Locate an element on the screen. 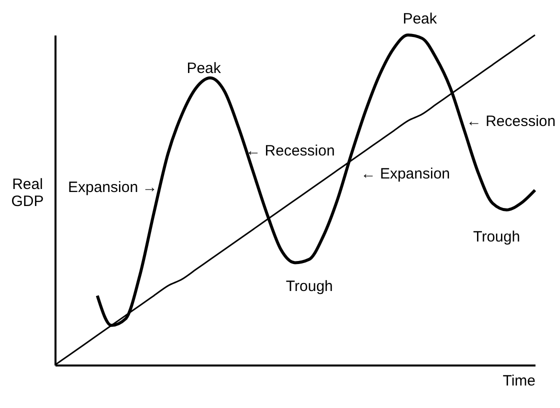 The image size is (560, 408). x-axis-title: Time is located at coordinates (519, 381).